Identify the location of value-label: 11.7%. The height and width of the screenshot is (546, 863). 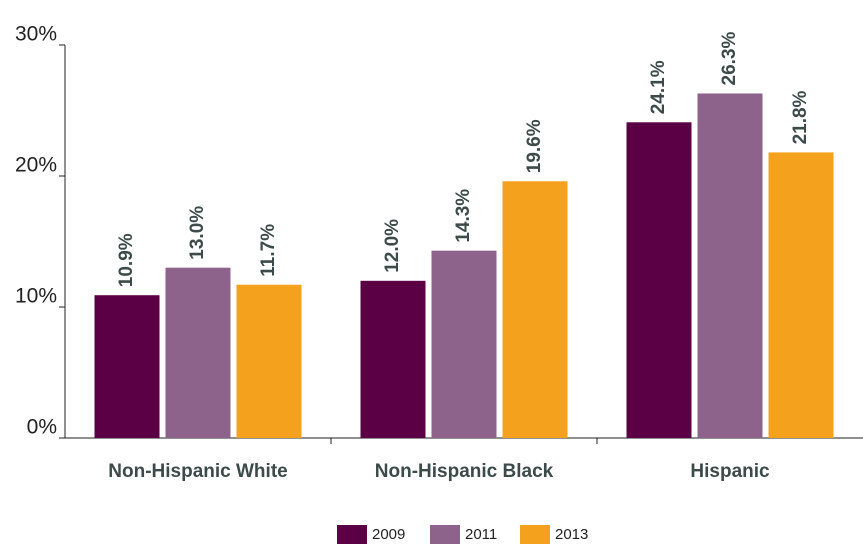
(268, 250).